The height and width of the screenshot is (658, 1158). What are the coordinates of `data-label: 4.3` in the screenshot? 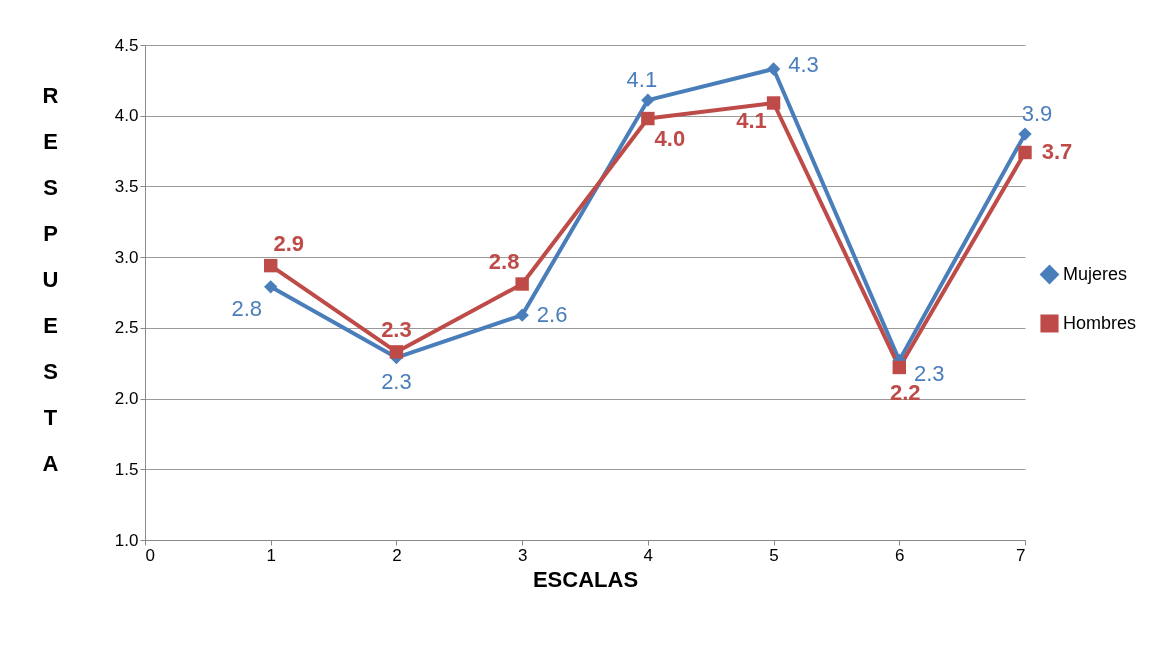 It's located at (803, 65).